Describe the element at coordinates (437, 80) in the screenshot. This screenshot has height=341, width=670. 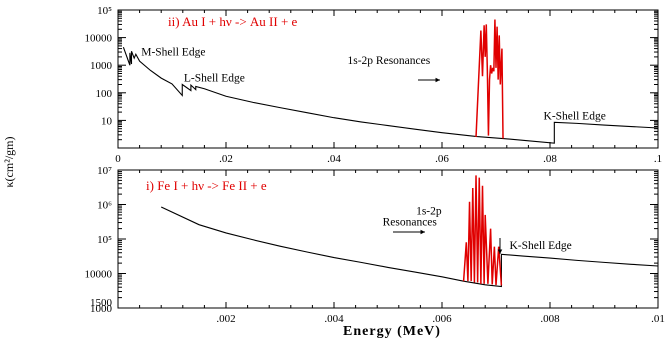
I see `resonance-arrow-au-head` at that location.